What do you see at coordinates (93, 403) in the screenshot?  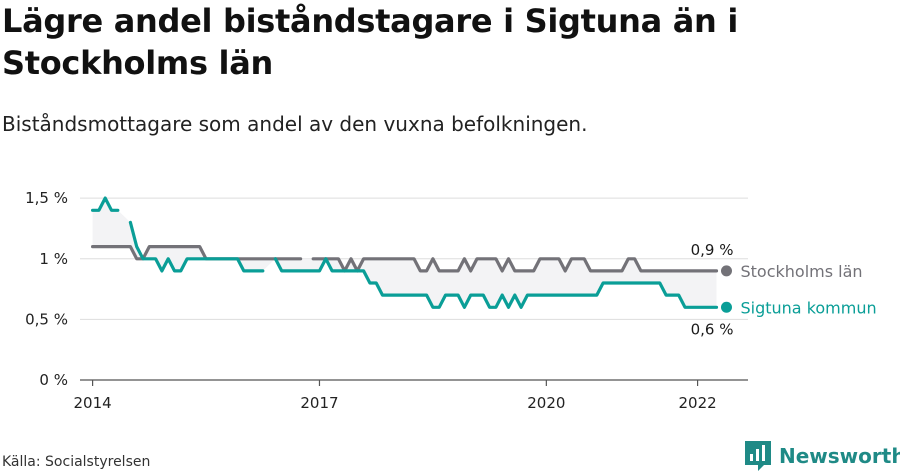 I see `x-tick-label: 2014` at bounding box center [93, 403].